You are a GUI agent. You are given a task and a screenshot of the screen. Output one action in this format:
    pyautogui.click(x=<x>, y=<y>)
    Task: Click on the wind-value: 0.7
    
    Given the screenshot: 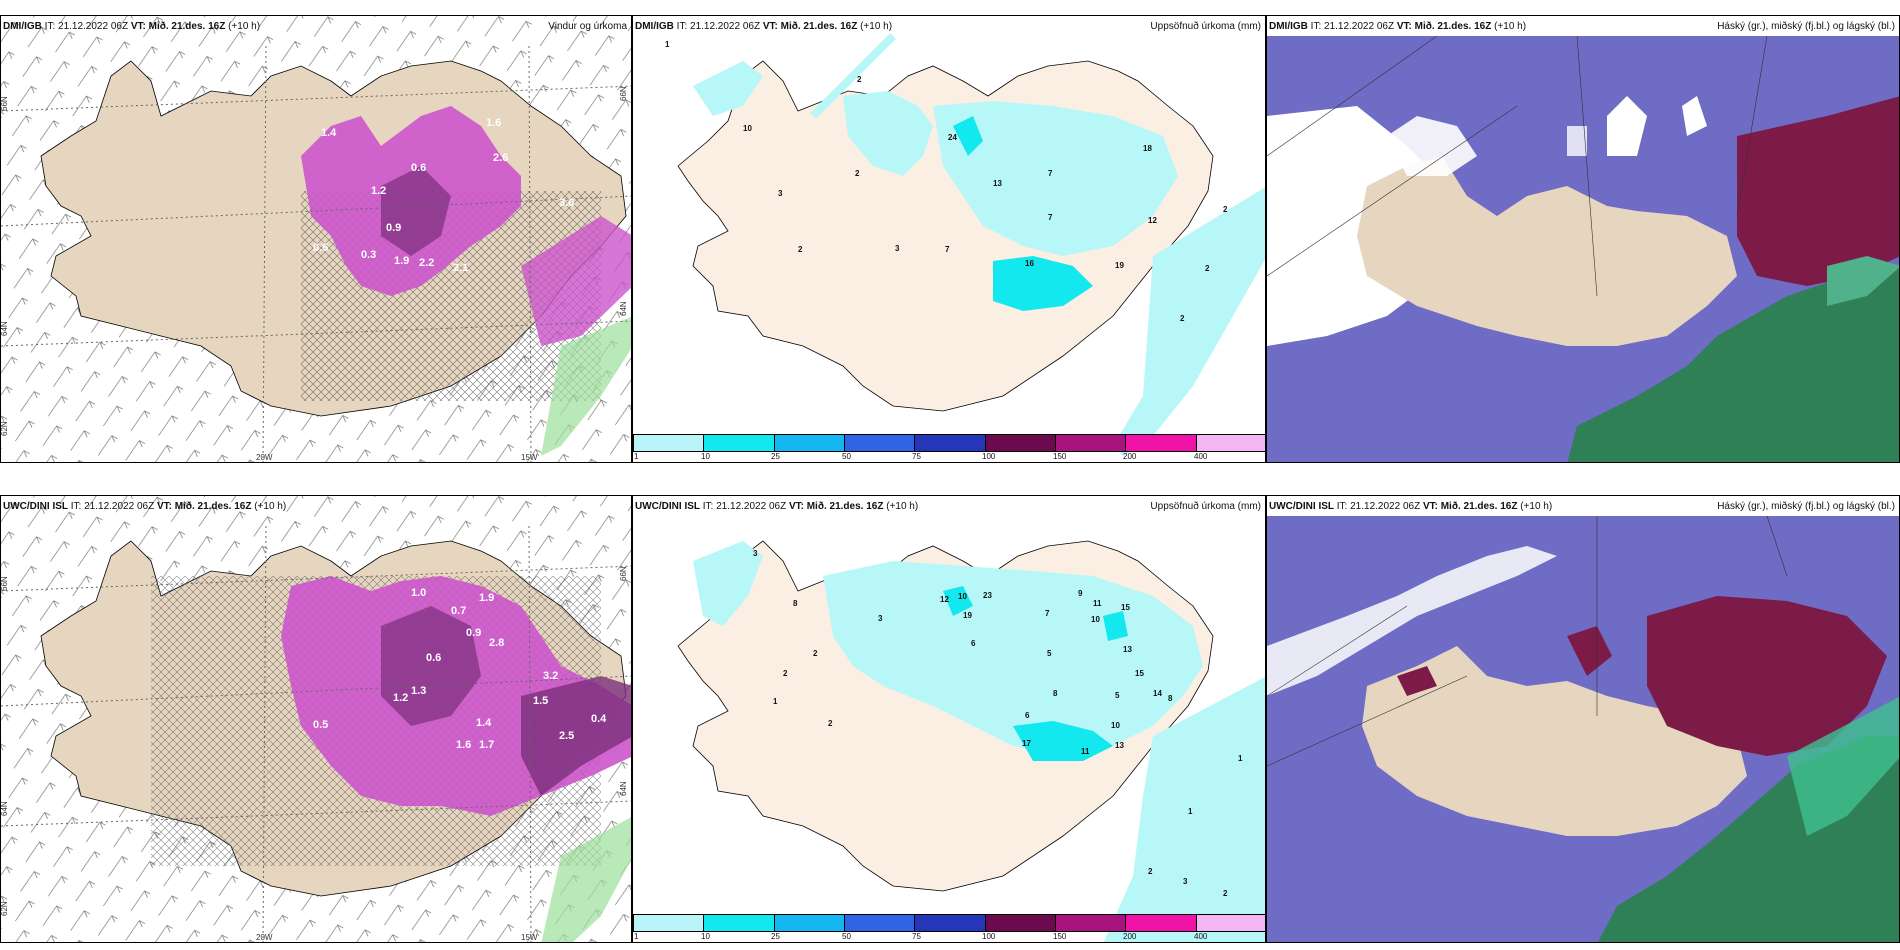 What is the action you would take?
    pyautogui.click(x=458, y=611)
    